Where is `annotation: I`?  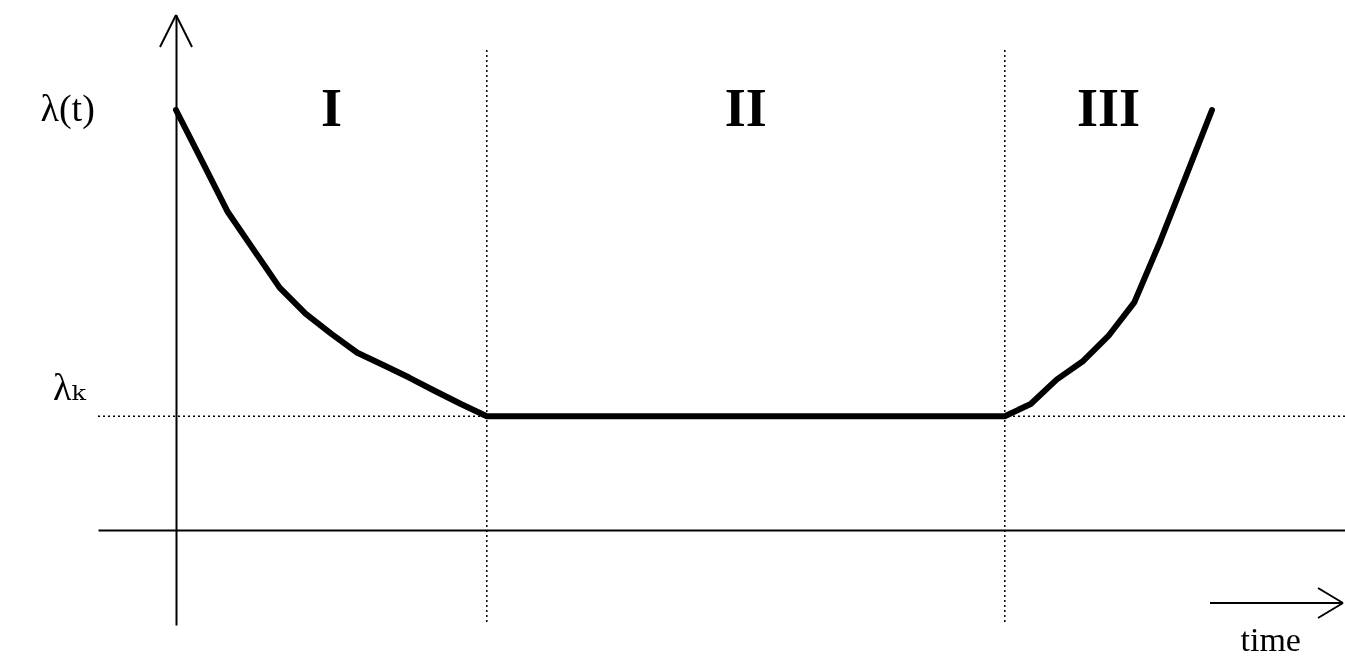 annotation: I is located at coordinates (331, 108).